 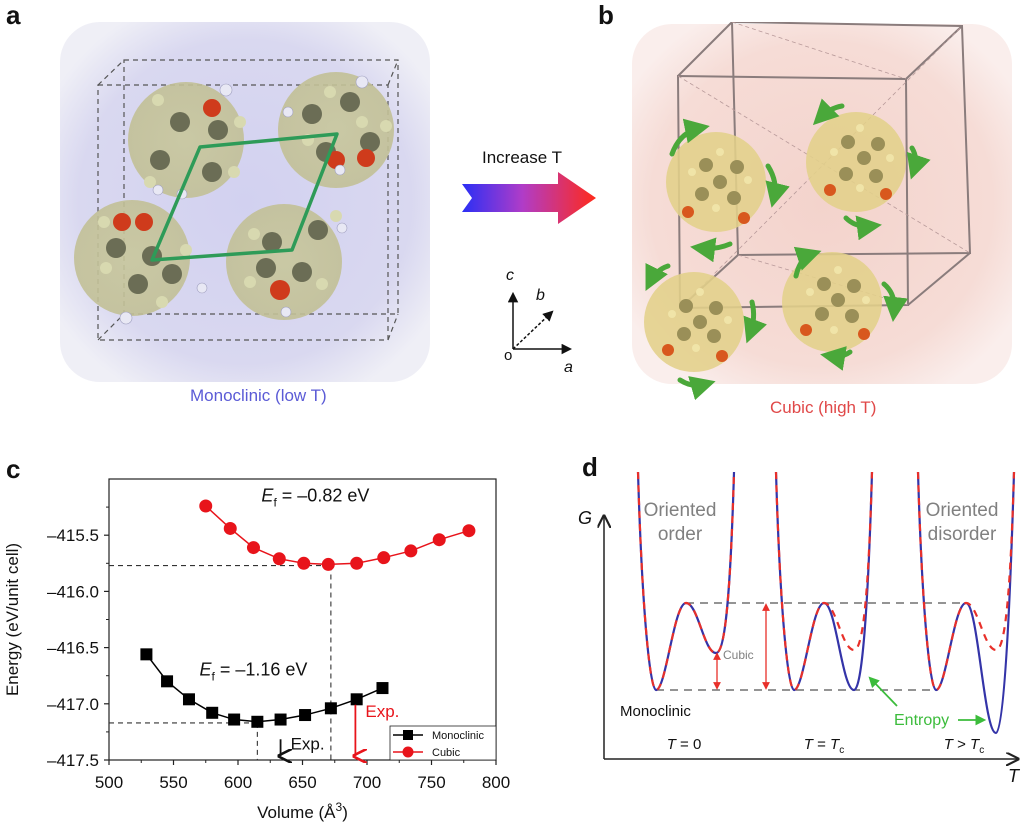 What do you see at coordinates (585, 518) in the screenshot?
I see `g-axis-label: G` at bounding box center [585, 518].